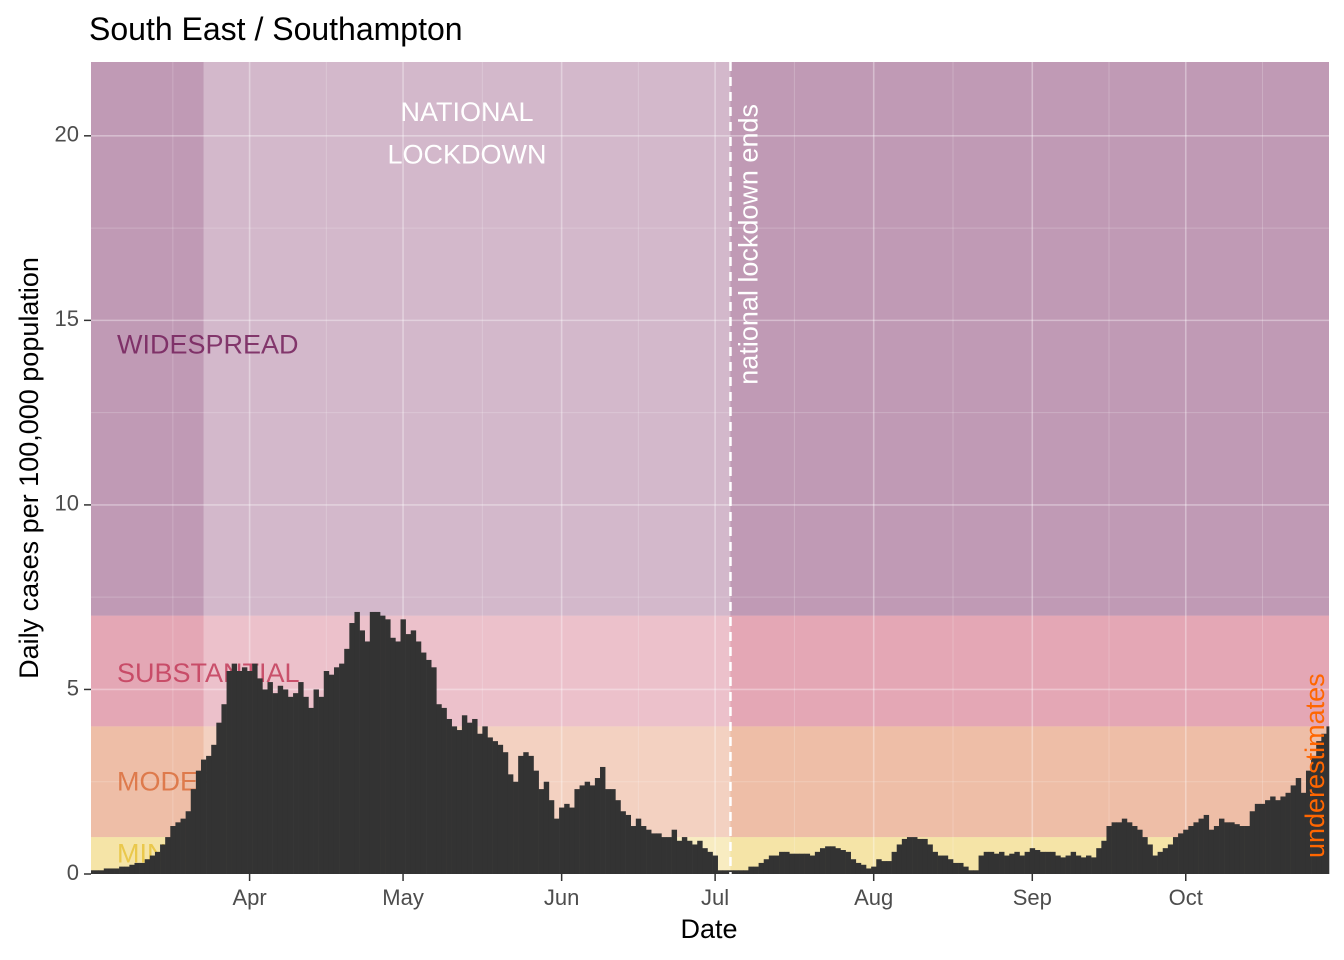 The height and width of the screenshot is (960, 1344). I want to click on underestimates-label: underestimates, so click(1315, 765).